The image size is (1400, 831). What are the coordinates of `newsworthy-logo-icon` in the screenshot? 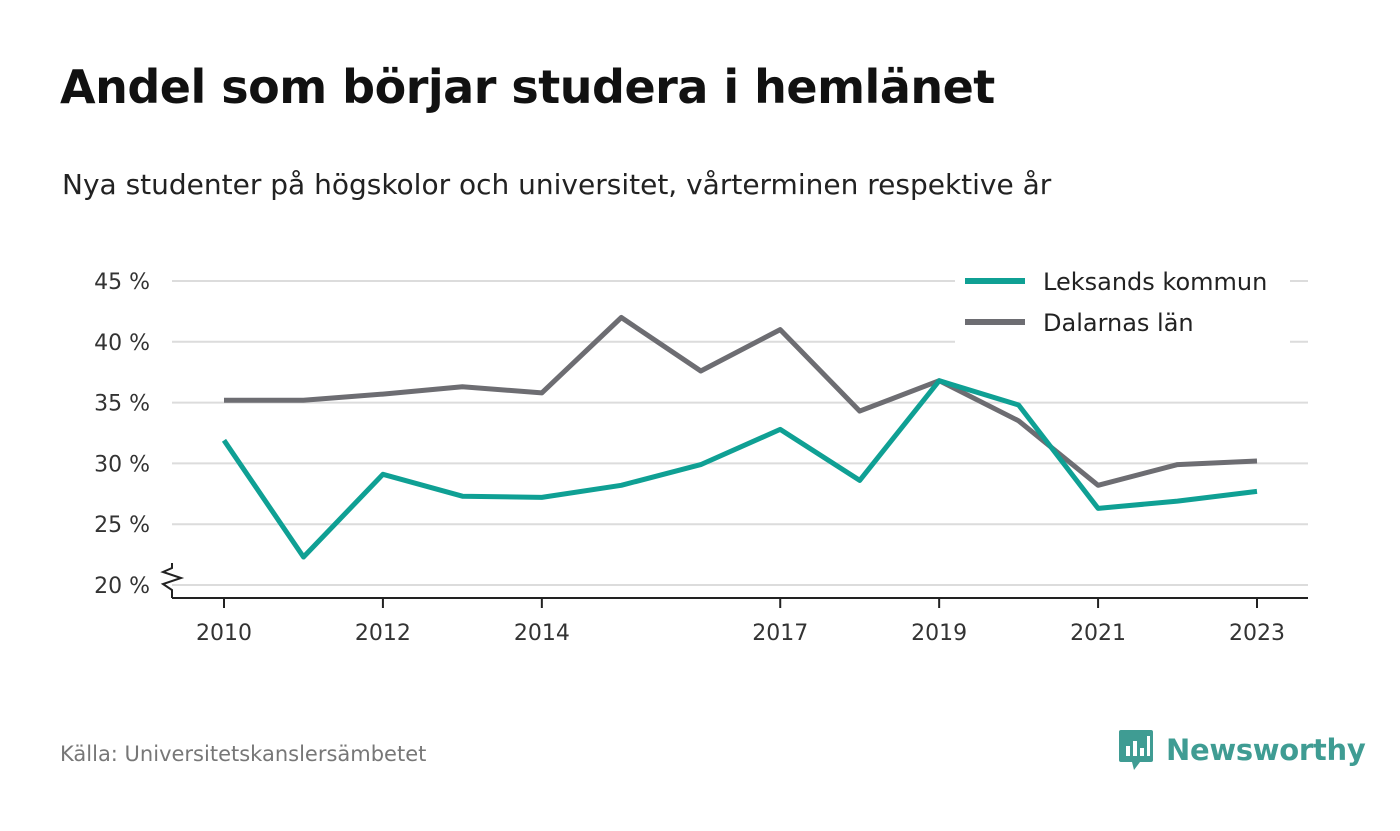 It's located at (1136, 750).